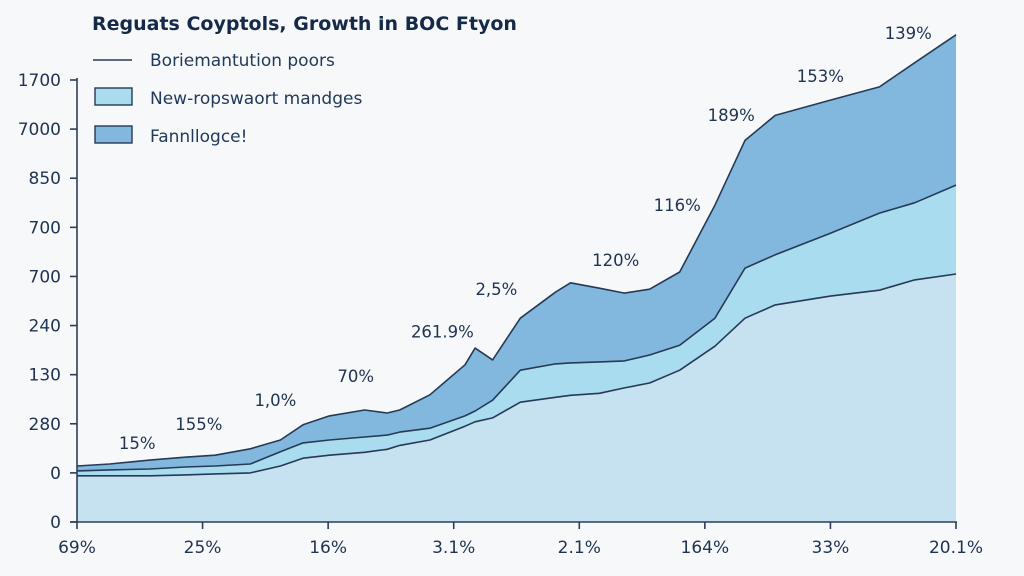 The image size is (1024, 576). What do you see at coordinates (47, 302) in the screenshot?
I see `y-axis-ticks: 1700 7000 850 700 700 240 130 280 0 0` at bounding box center [47, 302].